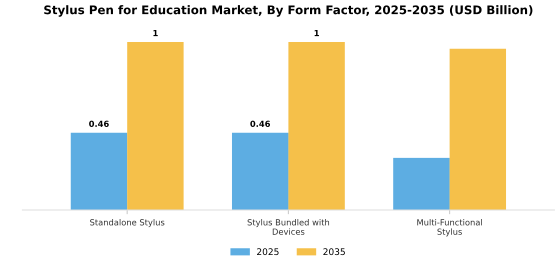 This screenshot has width=560, height=280. I want to click on legend-label: 2035, so click(334, 252).